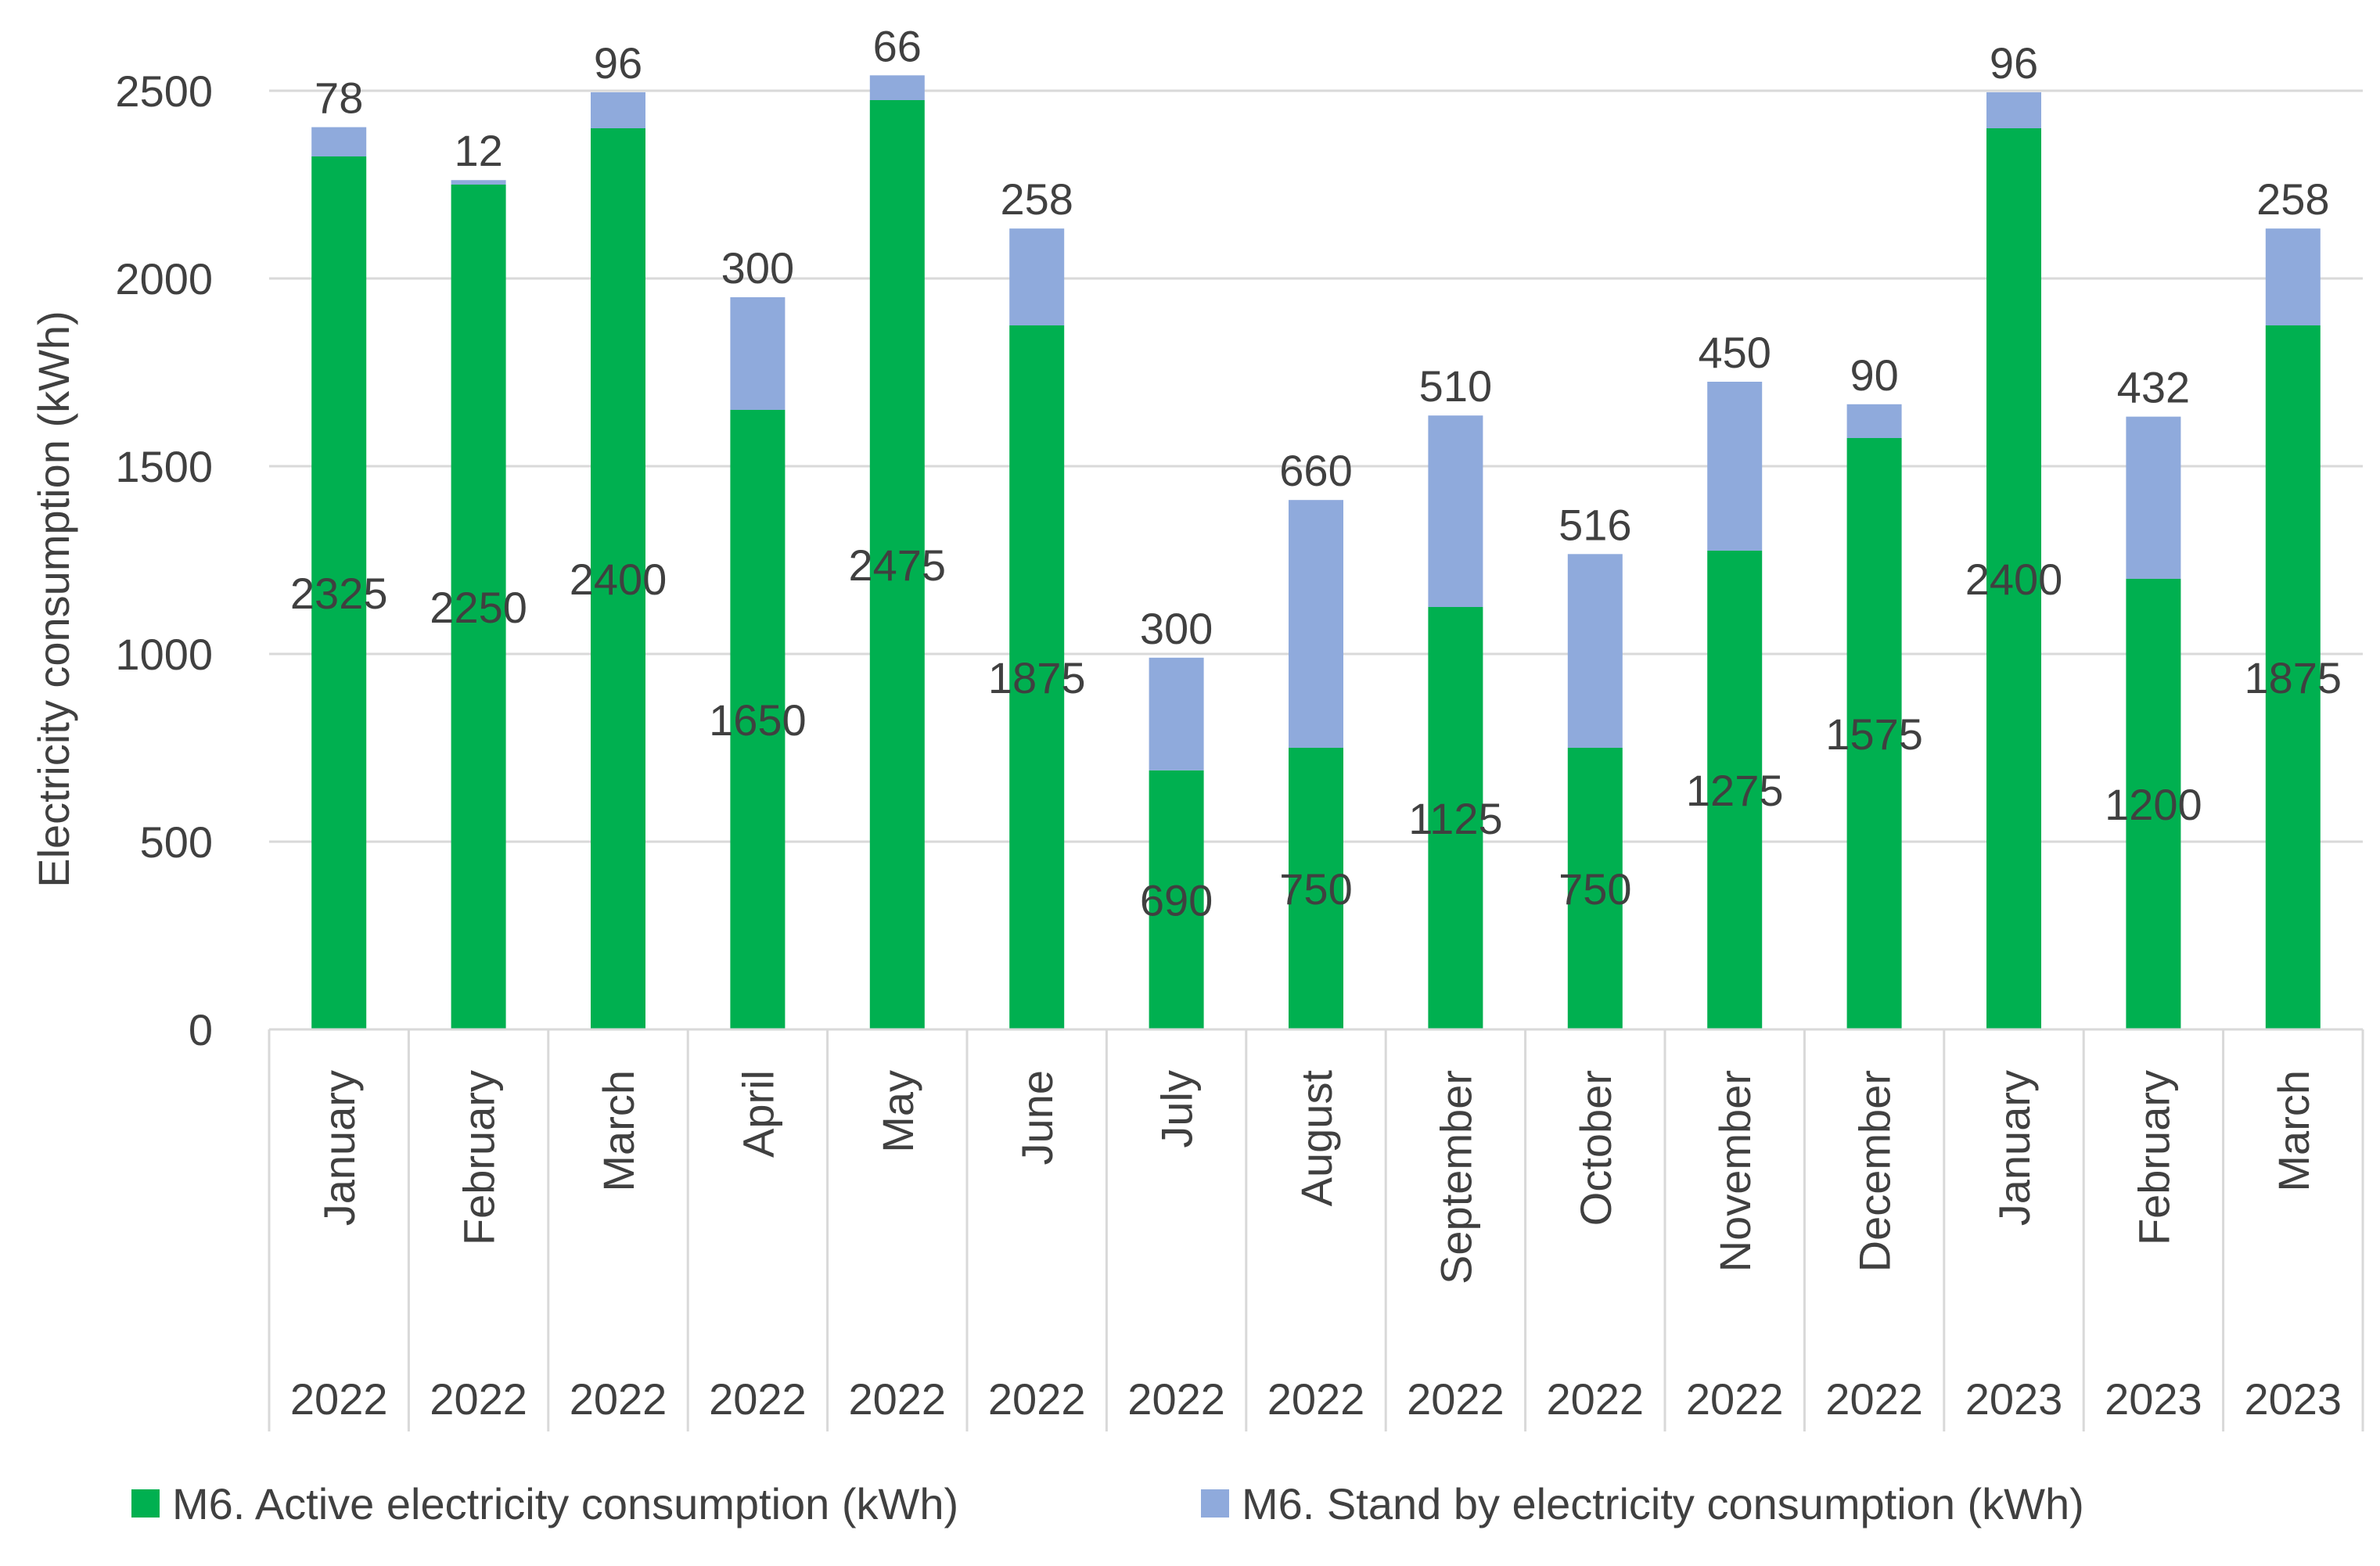 Image resolution: width=2380 pixels, height=1566 pixels. Describe the element at coordinates (1316, 1138) in the screenshot. I see `x-tick-label-month: August` at that location.